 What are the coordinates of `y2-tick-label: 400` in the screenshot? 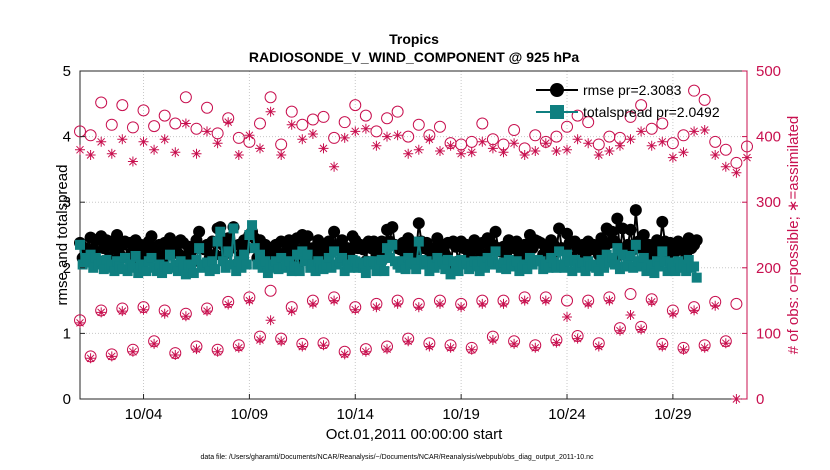 It's located at (768, 137).